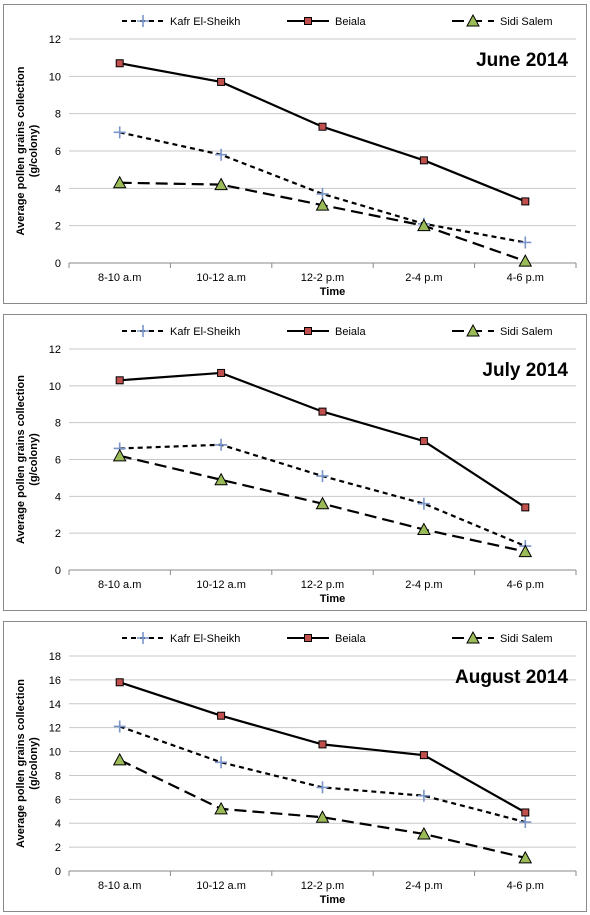 This screenshot has width=590, height=915. I want to click on chart-title: June 2014, so click(522, 60).